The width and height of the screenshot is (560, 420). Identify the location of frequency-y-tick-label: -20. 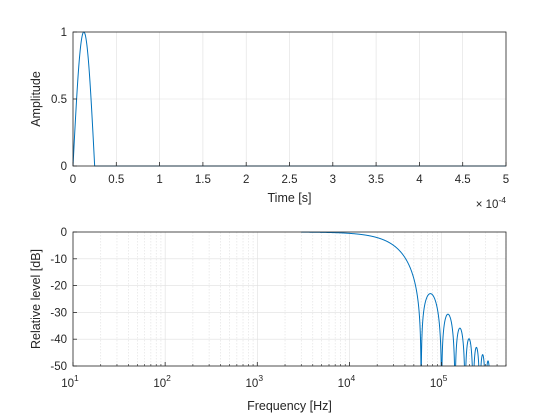
(58, 287).